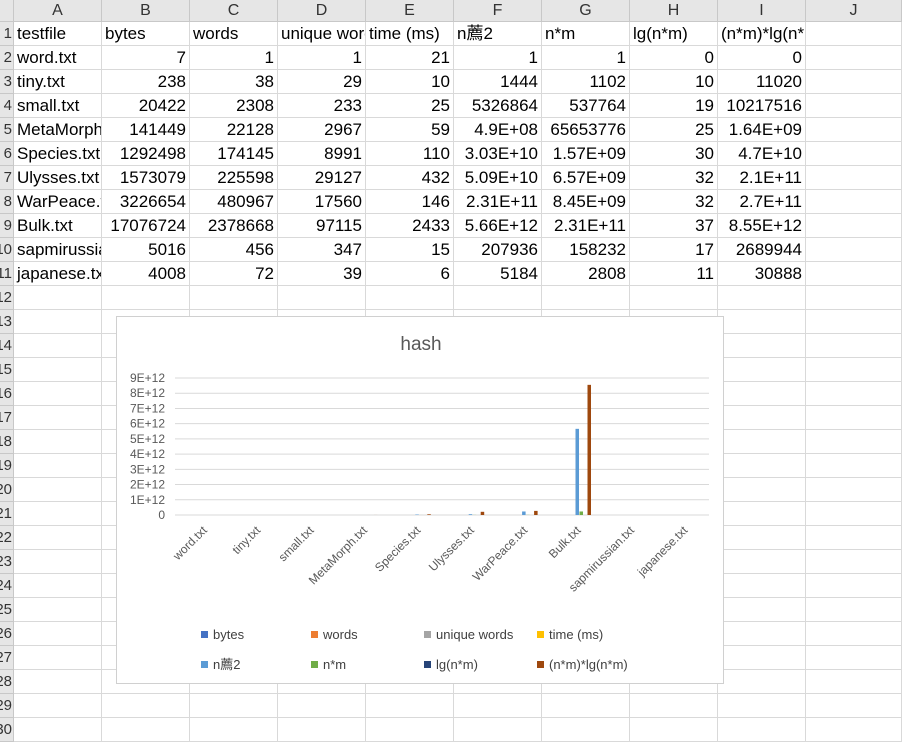 This screenshot has height=742, width=902. I want to click on legend-item: lg(n*m), so click(451, 665).